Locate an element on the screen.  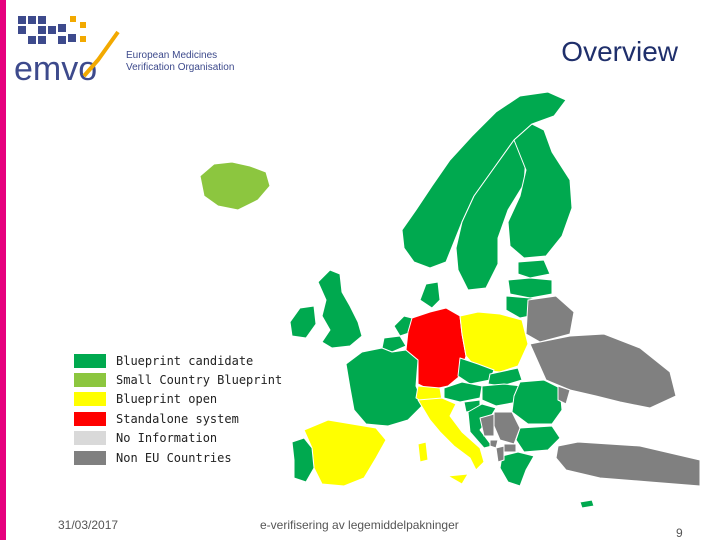
map-montenegro is located at coordinates (494, 444).